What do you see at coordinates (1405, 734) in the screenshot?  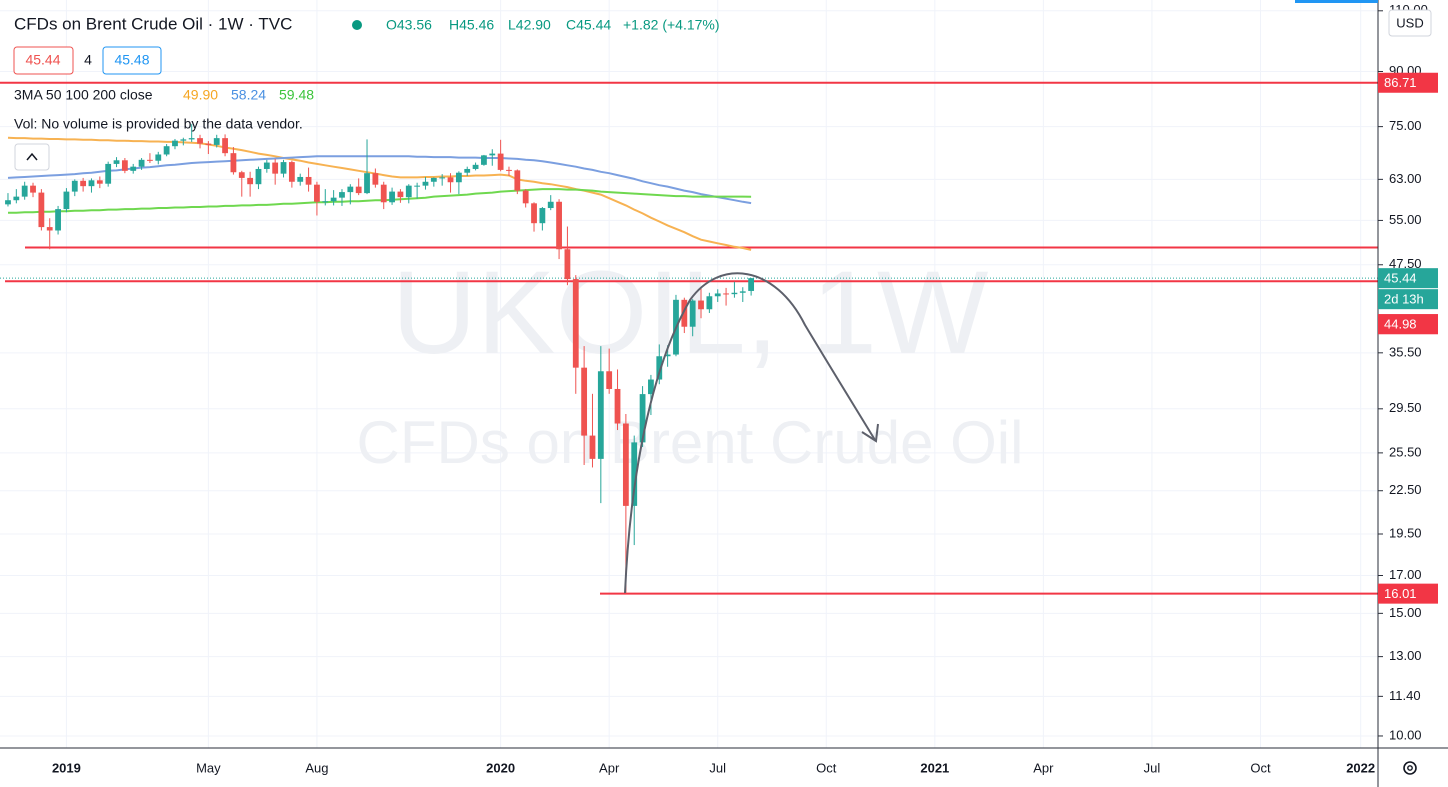 I see `y-tick-label: 10.00` at bounding box center [1405, 734].